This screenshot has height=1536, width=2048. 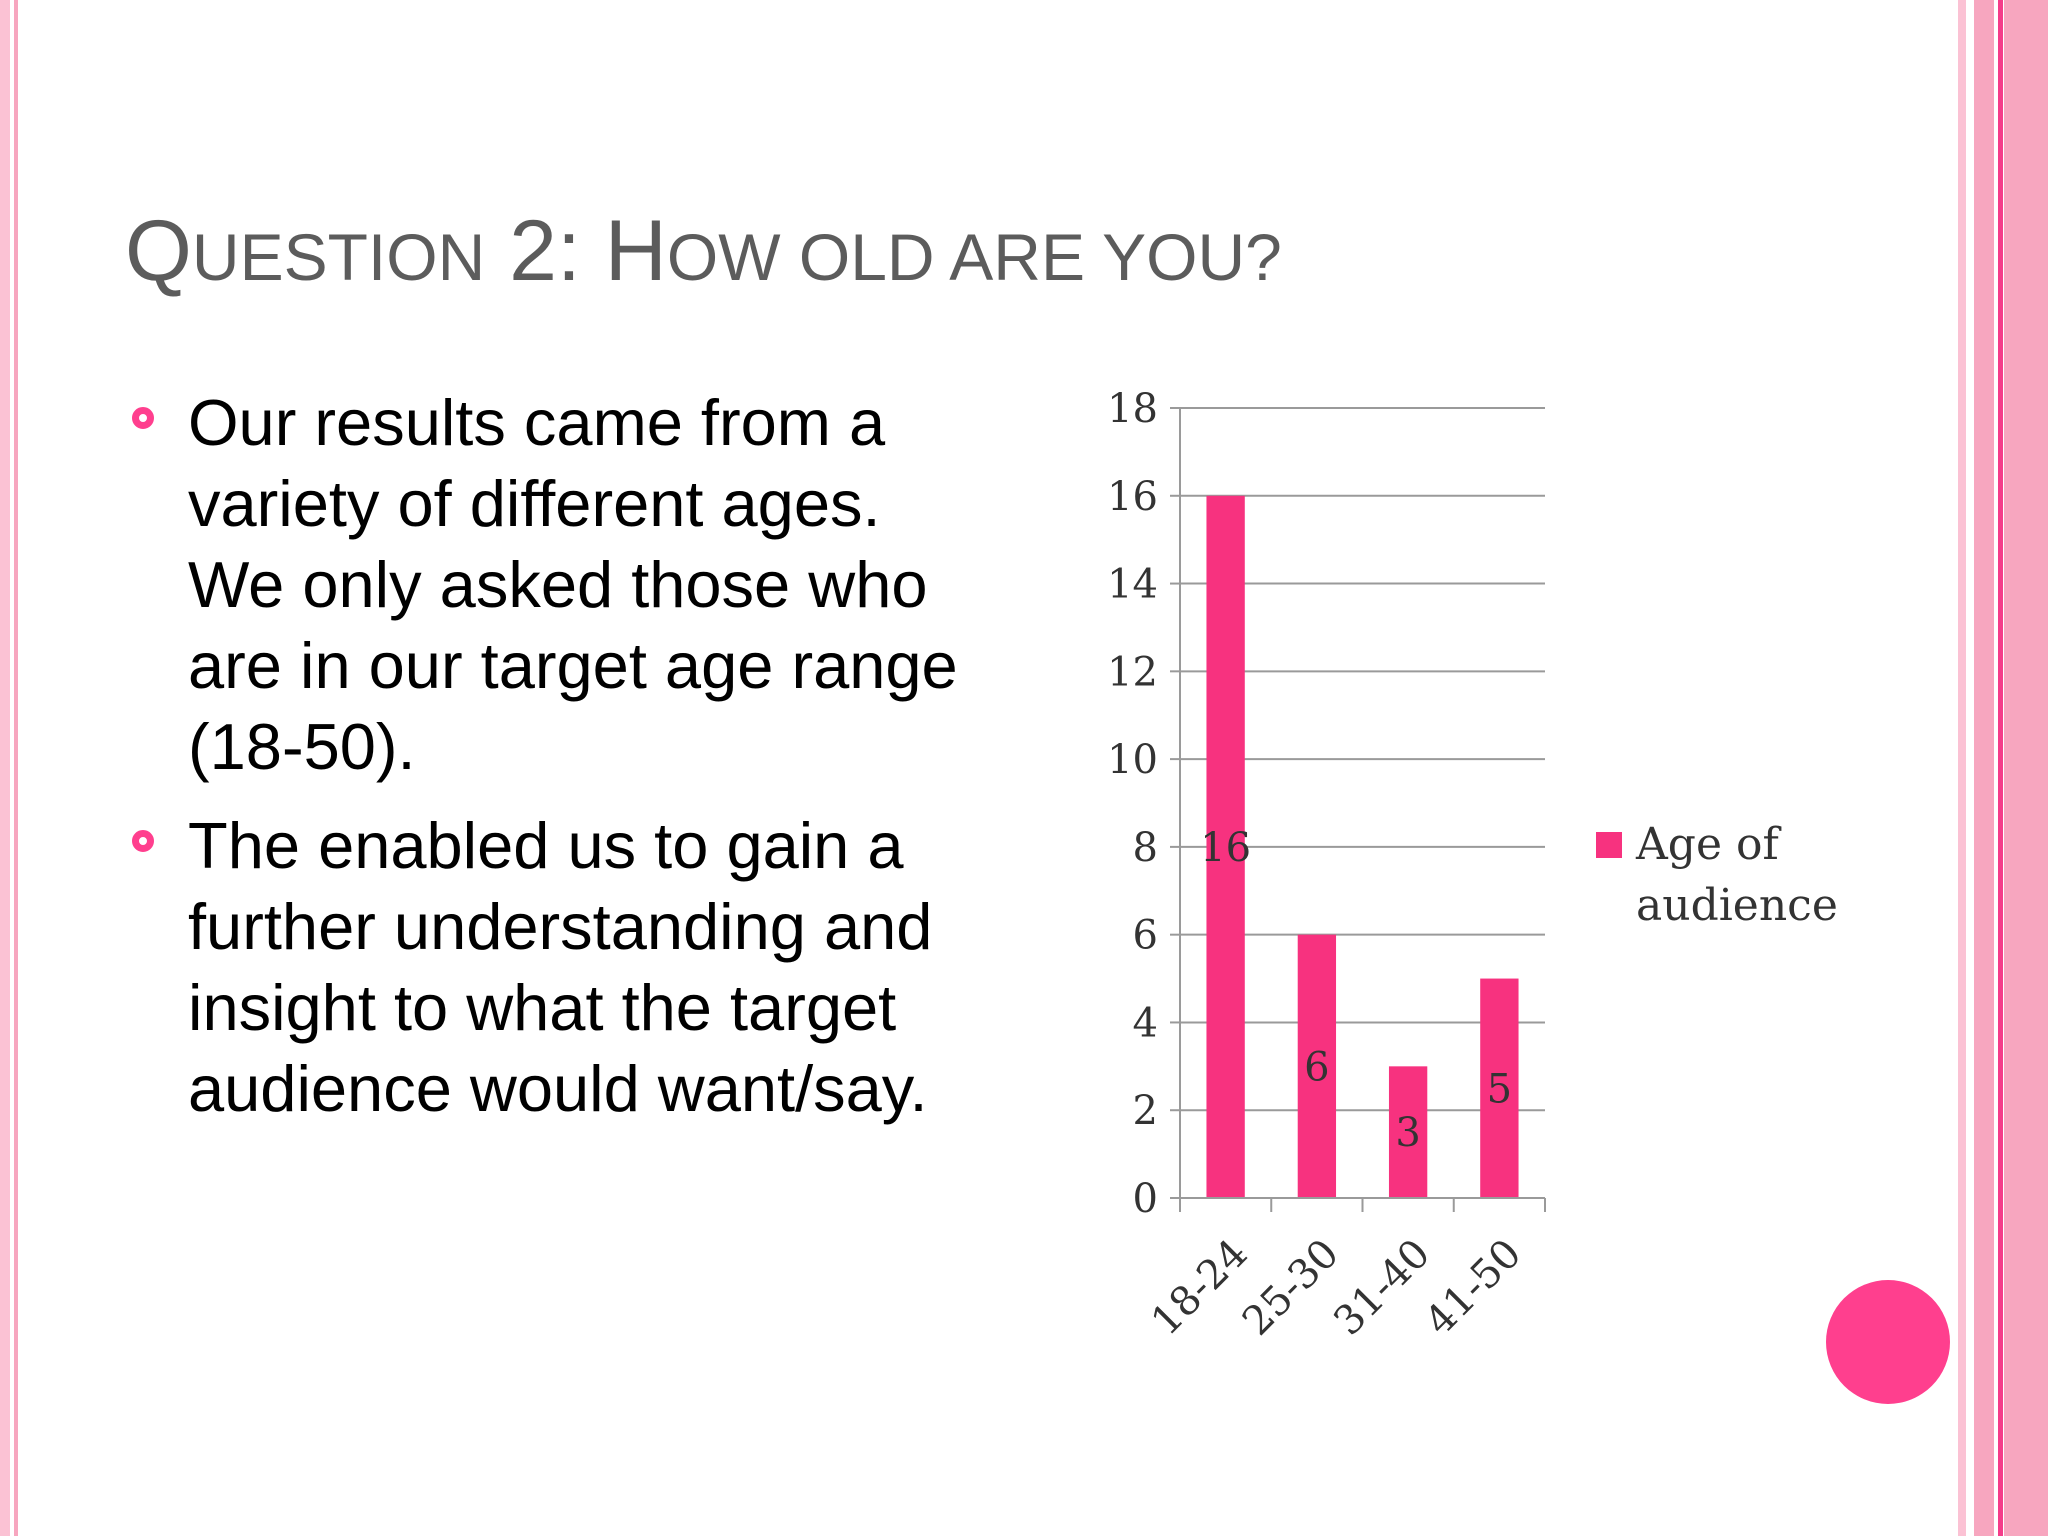 What do you see at coordinates (1708, 844) in the screenshot?
I see `legend-label-line-1: Age of` at bounding box center [1708, 844].